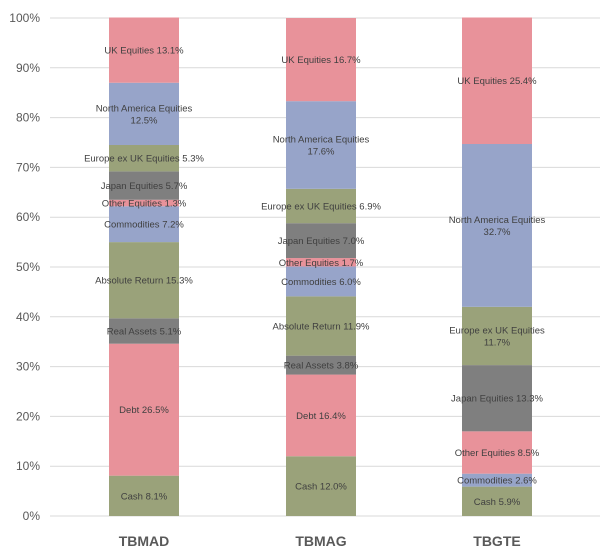 The width and height of the screenshot is (602, 557). I want to click on segment-label: Absolute Return 15.3%, so click(144, 281).